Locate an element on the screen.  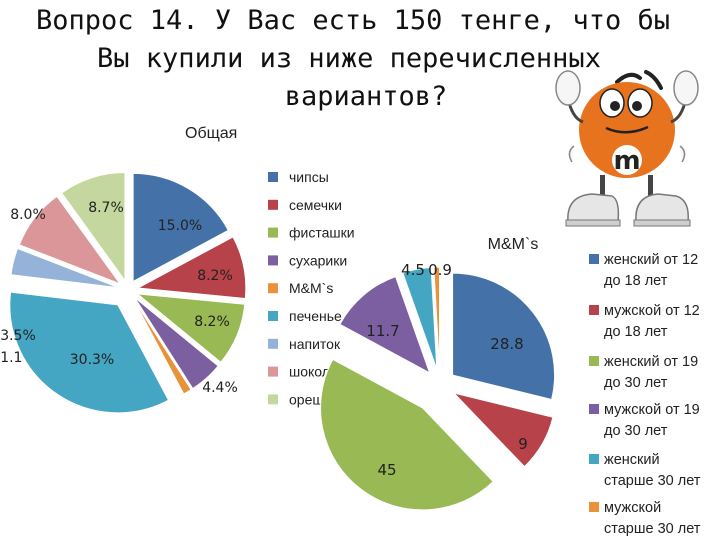
chart2-data-label: 28.8 is located at coordinates (506, 344).